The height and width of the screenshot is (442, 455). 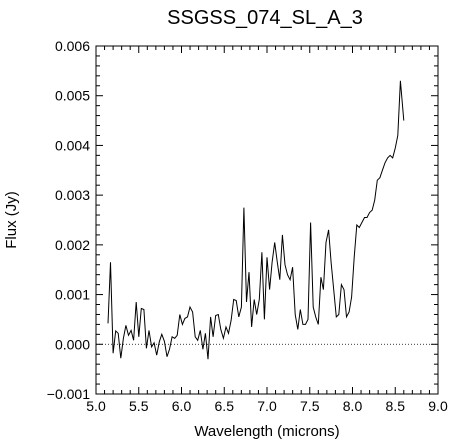 What do you see at coordinates (353, 406) in the screenshot?
I see `x-tick-label: 8.0` at bounding box center [353, 406].